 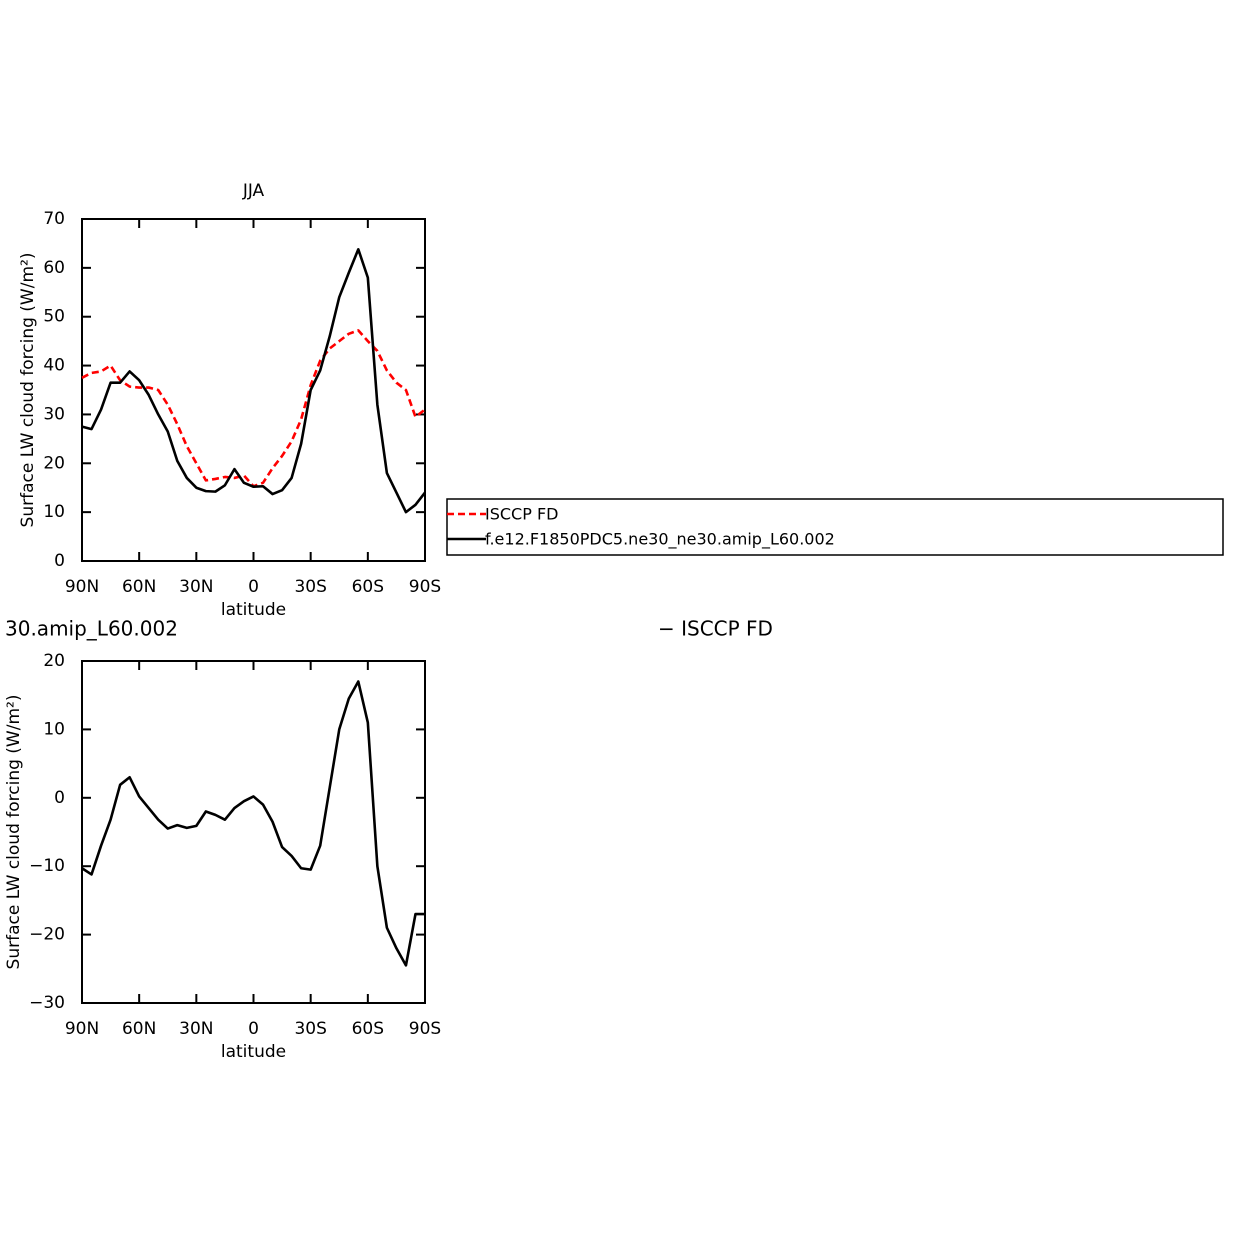 I want to click on legend-box, so click(x=835, y=527).